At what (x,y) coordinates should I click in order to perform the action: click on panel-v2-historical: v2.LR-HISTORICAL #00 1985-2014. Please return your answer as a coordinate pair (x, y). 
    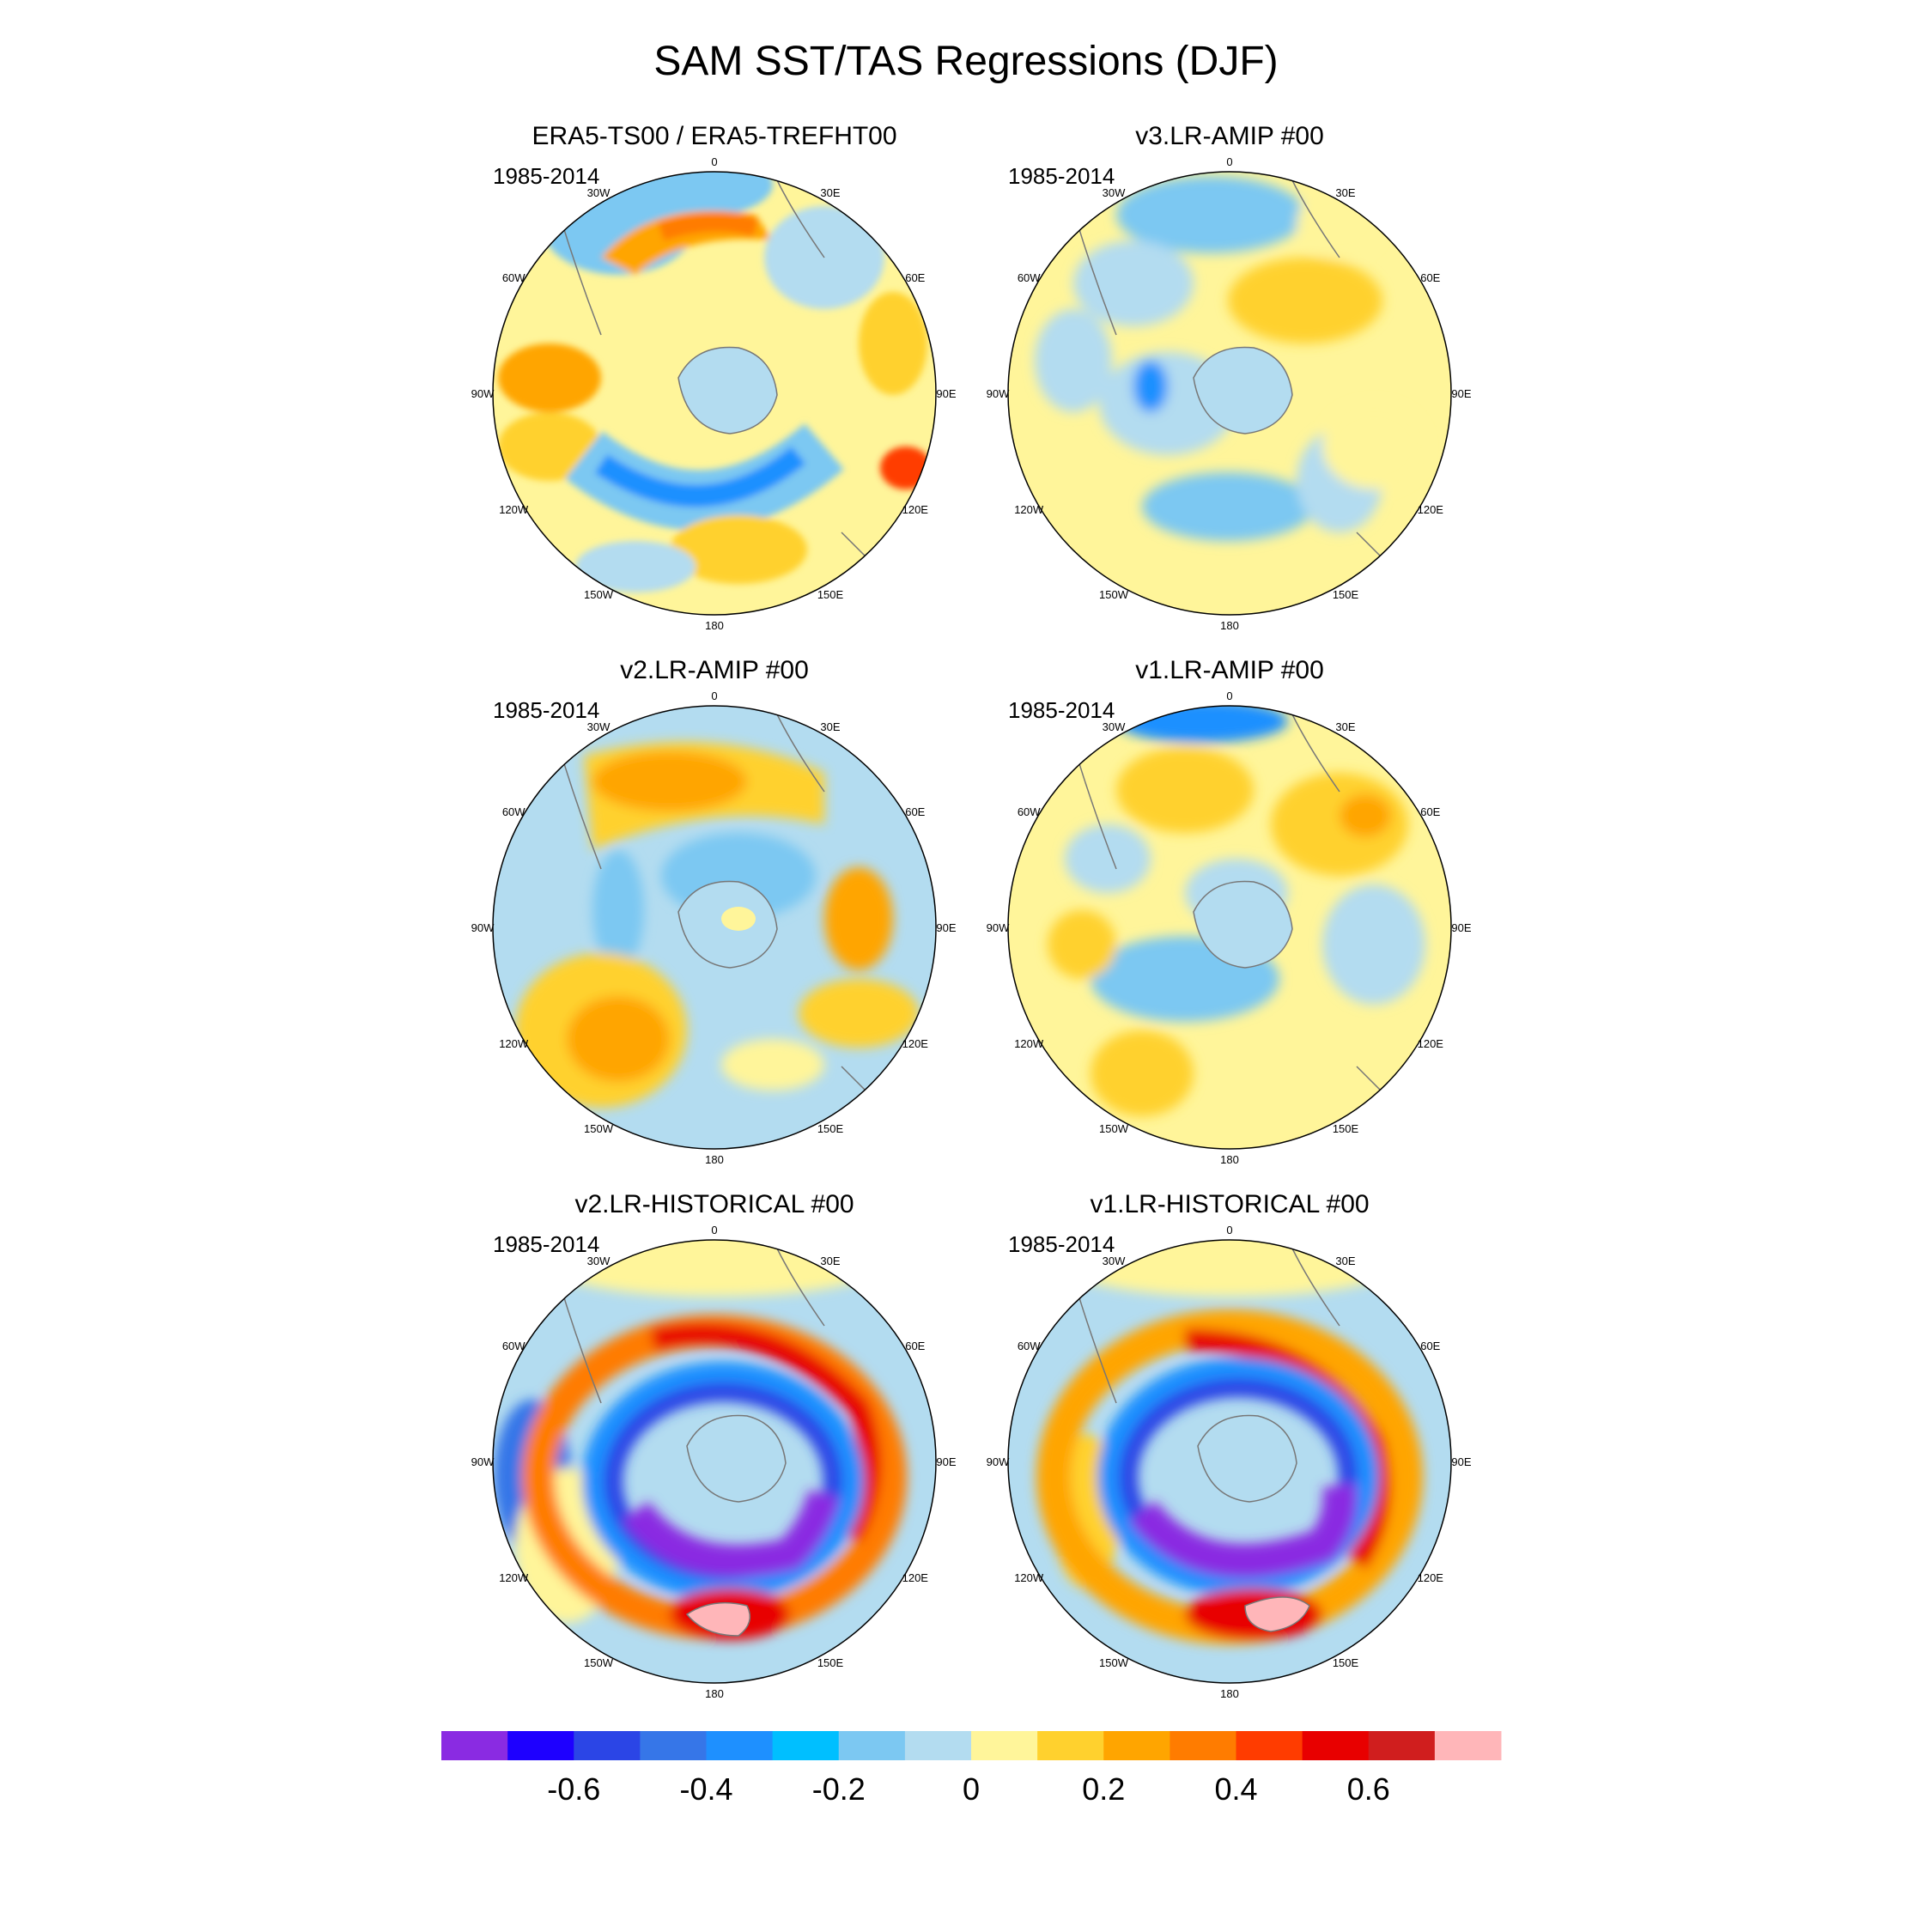
    Looking at the image, I should click on (715, 1437).